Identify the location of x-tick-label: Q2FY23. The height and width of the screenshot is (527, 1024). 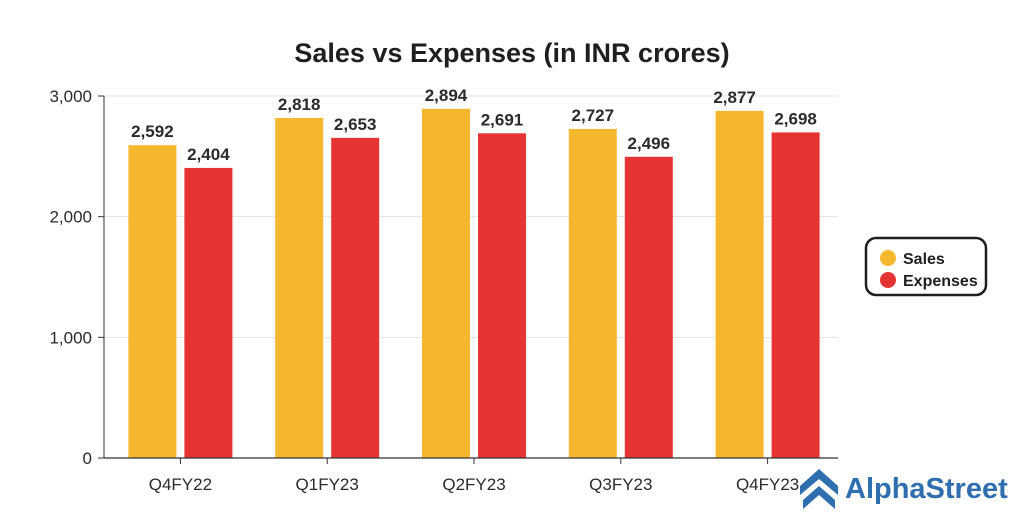
(473, 484).